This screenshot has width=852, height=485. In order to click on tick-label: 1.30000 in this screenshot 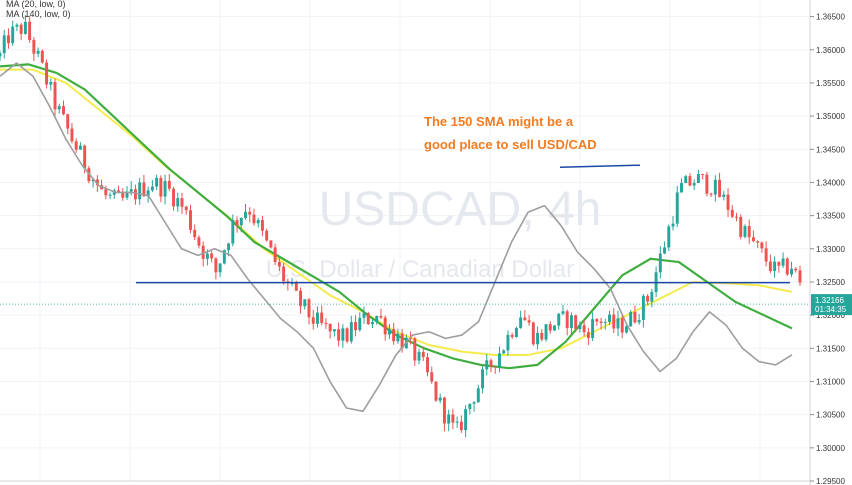, I will do `click(830, 448)`.